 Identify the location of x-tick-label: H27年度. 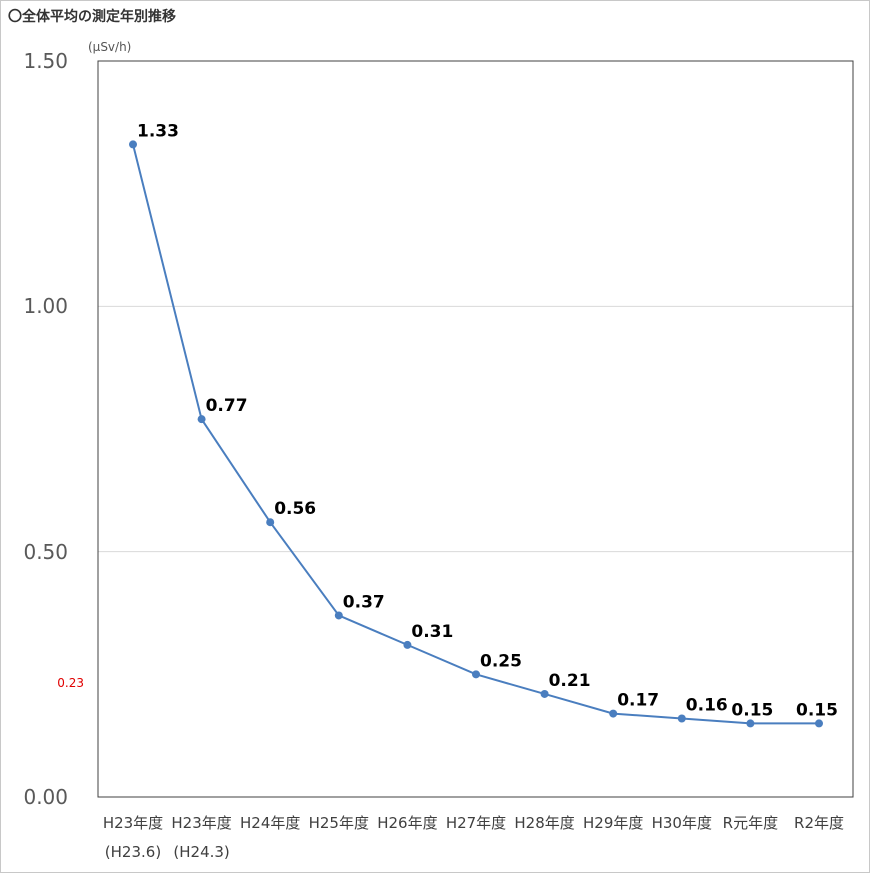
(476, 823).